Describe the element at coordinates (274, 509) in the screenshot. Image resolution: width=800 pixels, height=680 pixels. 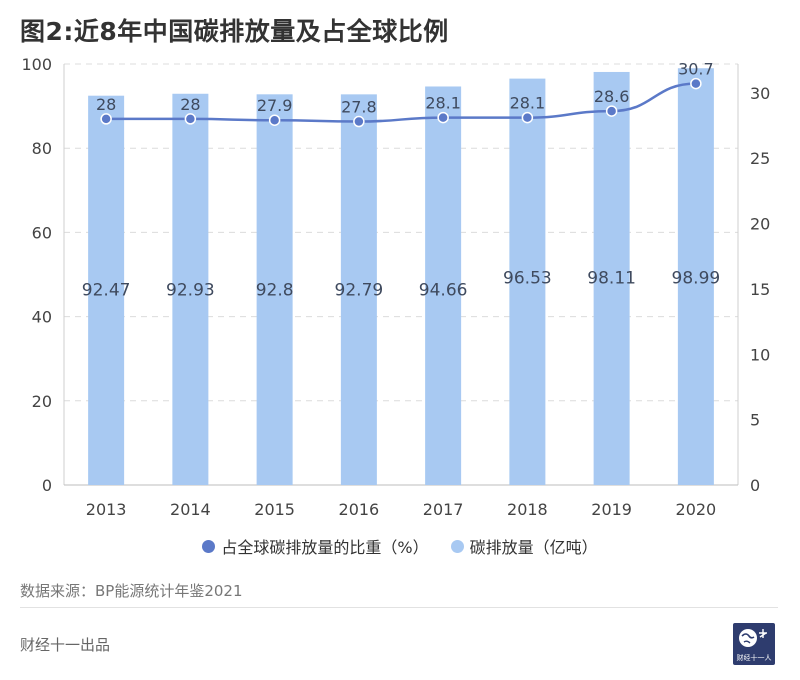
I see `x-axis-tick: 2015` at that location.